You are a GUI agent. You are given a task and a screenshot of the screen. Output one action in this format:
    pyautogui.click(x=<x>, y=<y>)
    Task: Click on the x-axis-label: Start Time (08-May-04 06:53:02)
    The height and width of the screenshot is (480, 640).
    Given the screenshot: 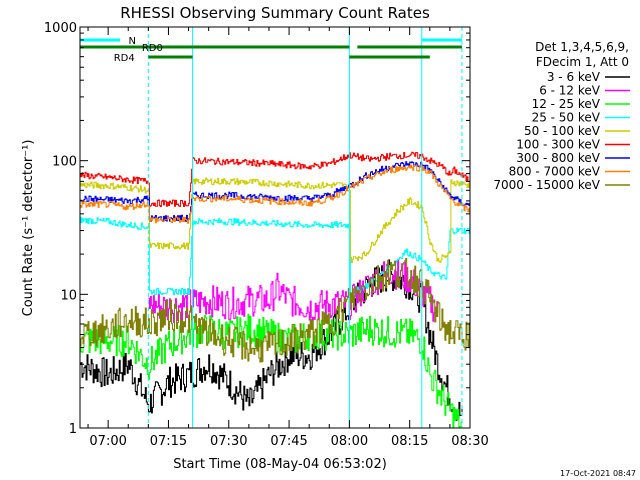 What is the action you would take?
    pyautogui.click(x=280, y=464)
    